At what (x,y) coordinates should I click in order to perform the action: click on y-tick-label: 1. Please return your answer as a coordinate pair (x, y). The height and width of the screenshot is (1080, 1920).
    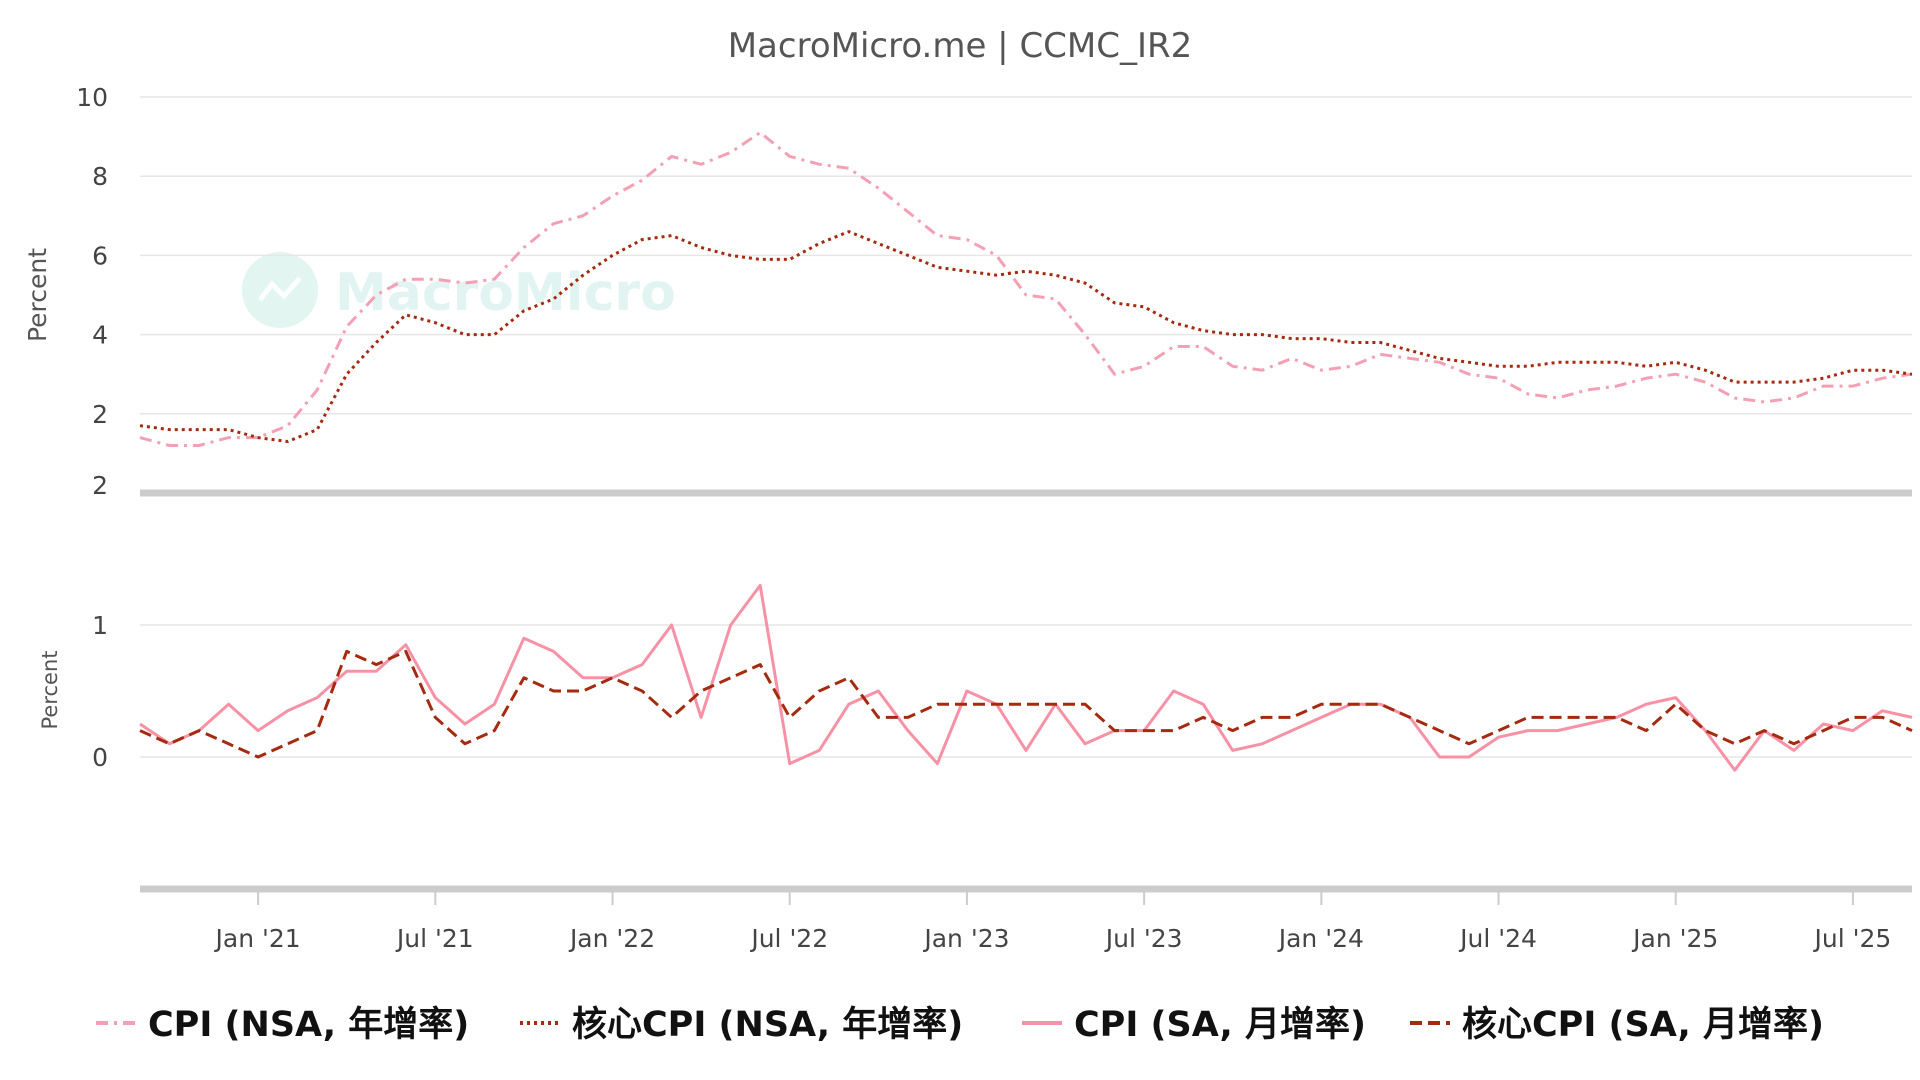
    Looking at the image, I should click on (100, 625).